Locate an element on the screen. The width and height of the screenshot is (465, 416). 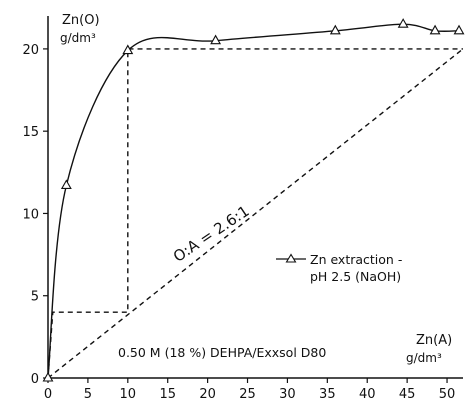
x-tick-label: 35 is located at coordinates (327, 394).